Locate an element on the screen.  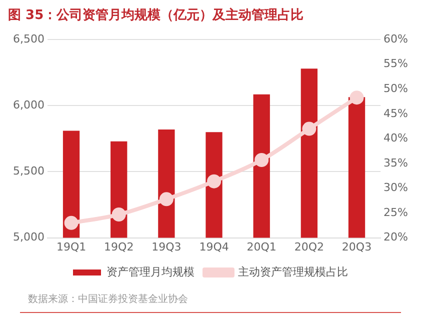
y2-tick-label: 35% is located at coordinates (396, 163).